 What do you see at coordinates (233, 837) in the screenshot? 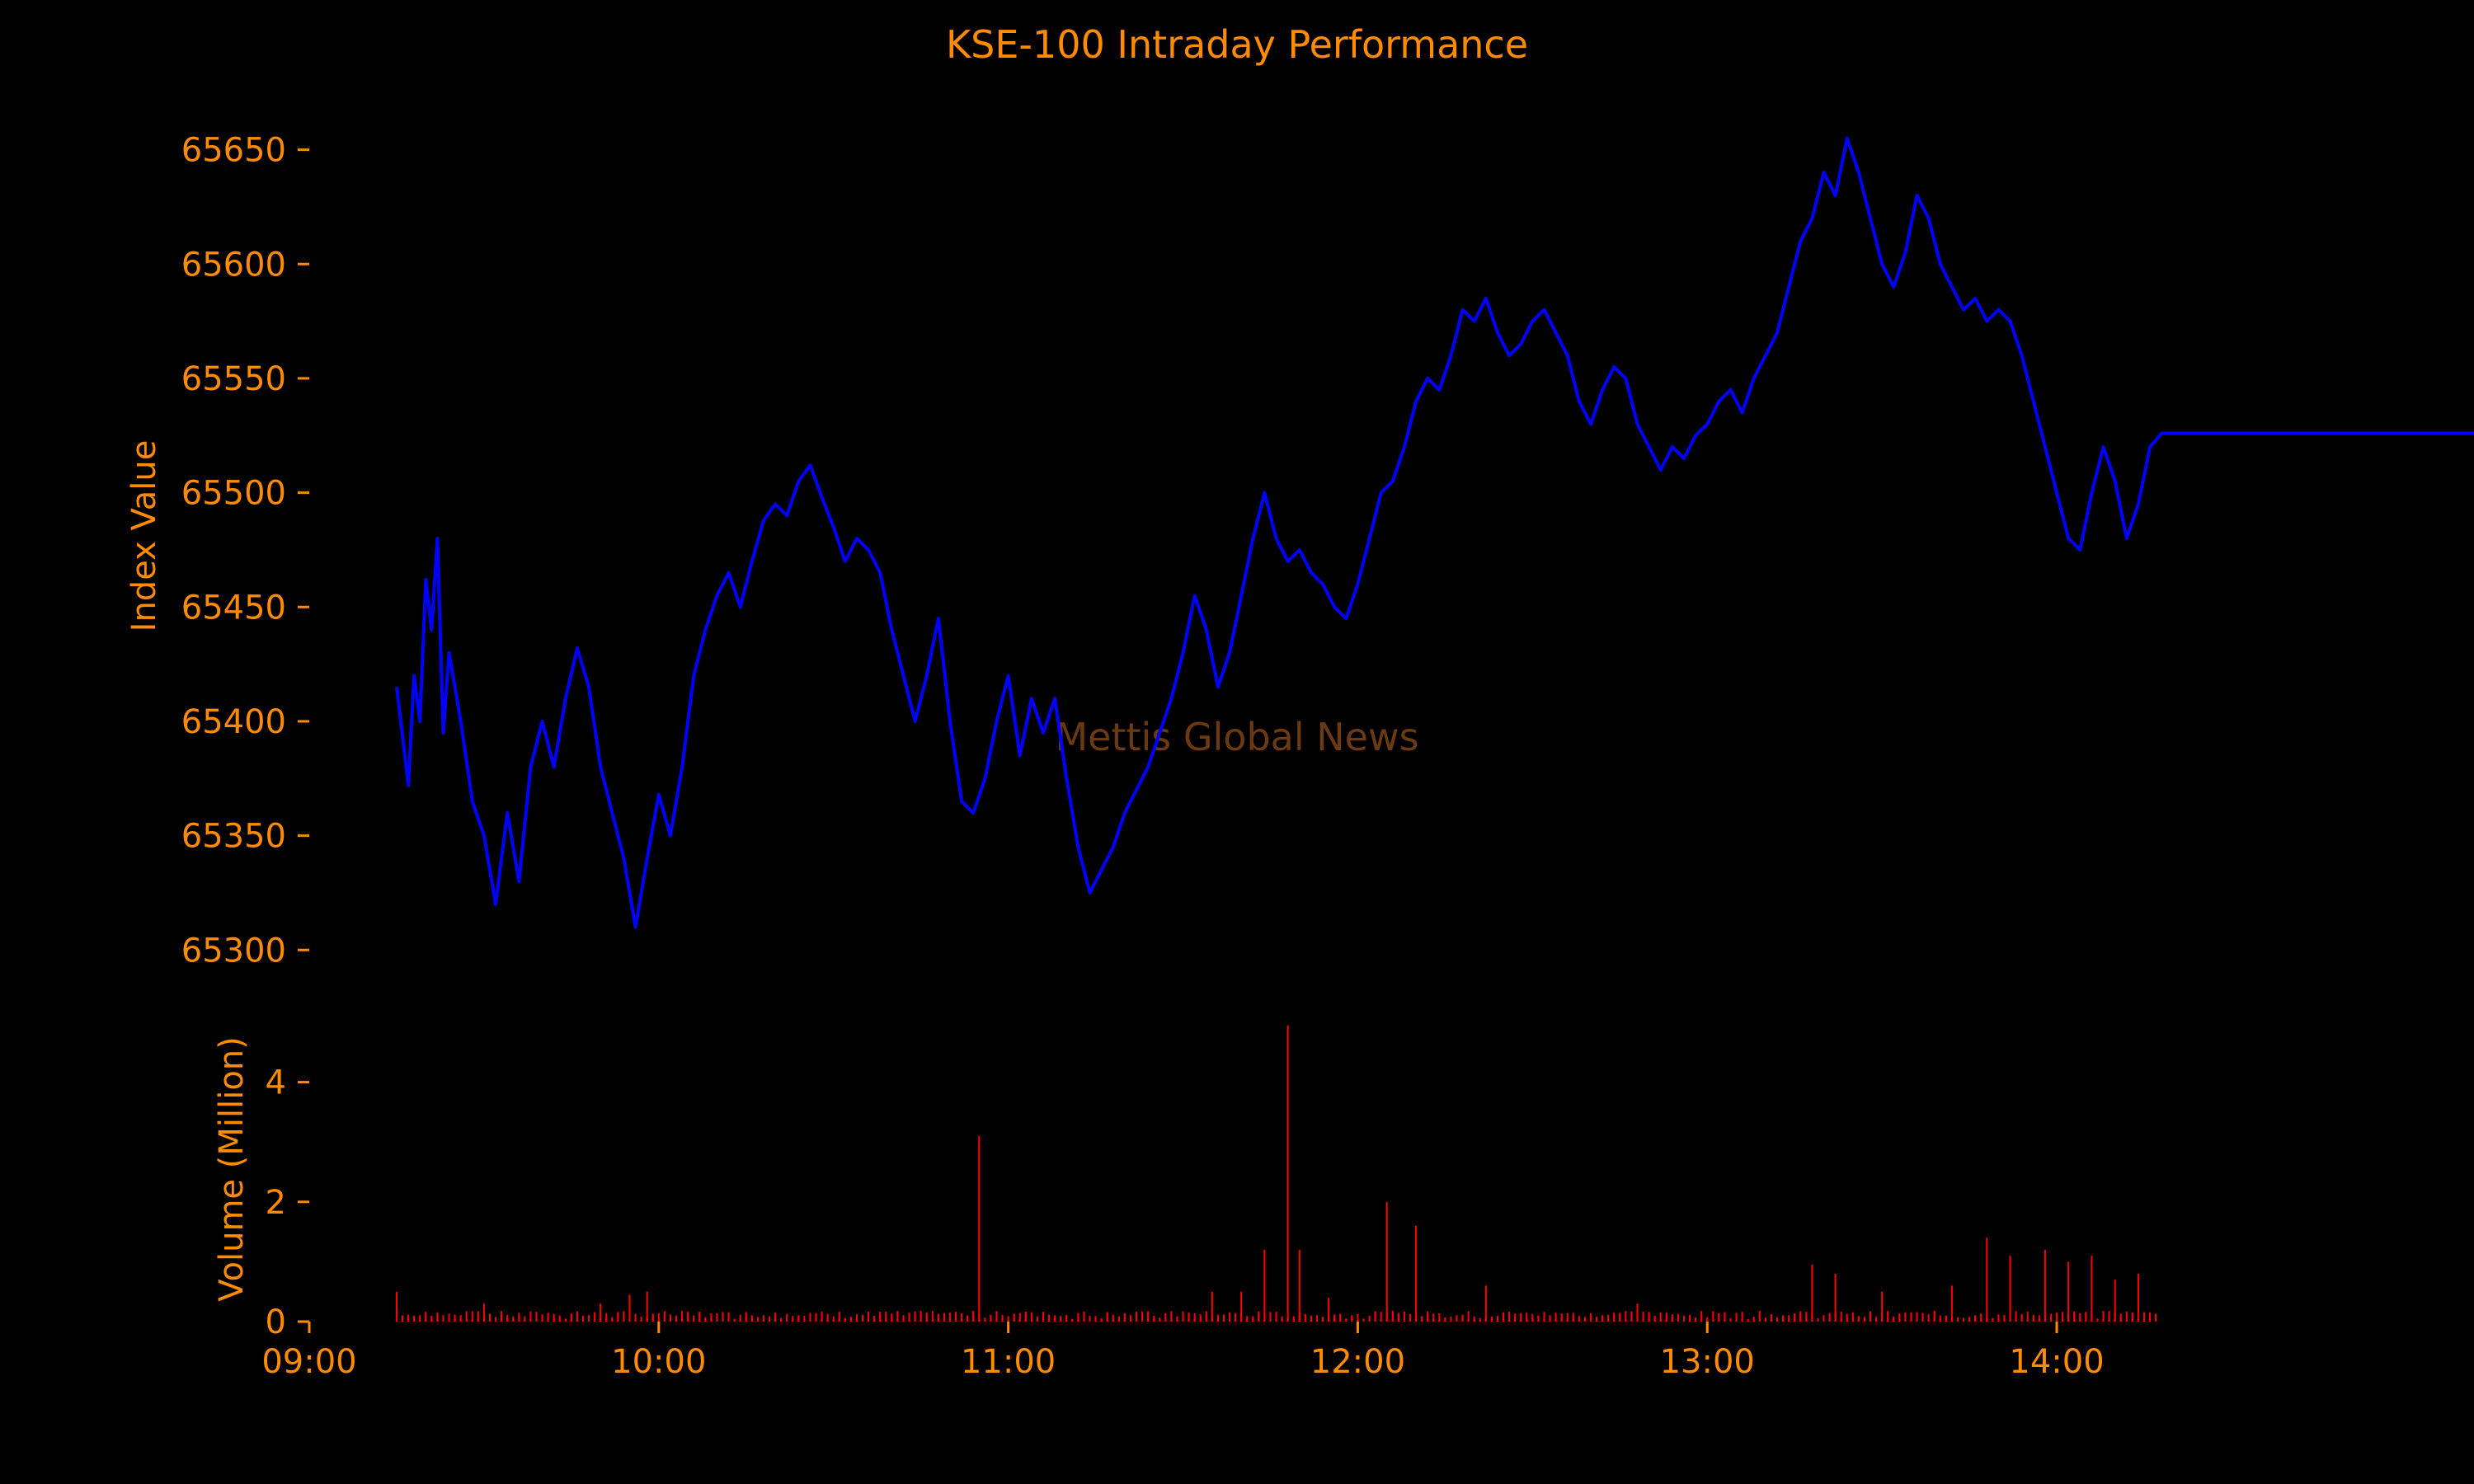
I see `price-tick-label-1: 65350` at bounding box center [233, 837].